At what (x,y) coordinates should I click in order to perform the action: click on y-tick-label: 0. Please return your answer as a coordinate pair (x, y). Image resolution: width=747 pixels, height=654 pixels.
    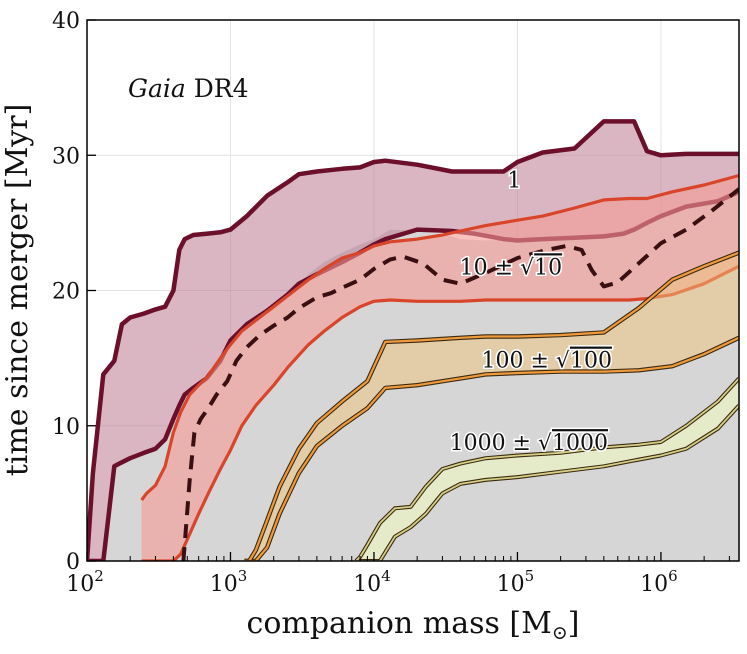
    Looking at the image, I should click on (73, 562).